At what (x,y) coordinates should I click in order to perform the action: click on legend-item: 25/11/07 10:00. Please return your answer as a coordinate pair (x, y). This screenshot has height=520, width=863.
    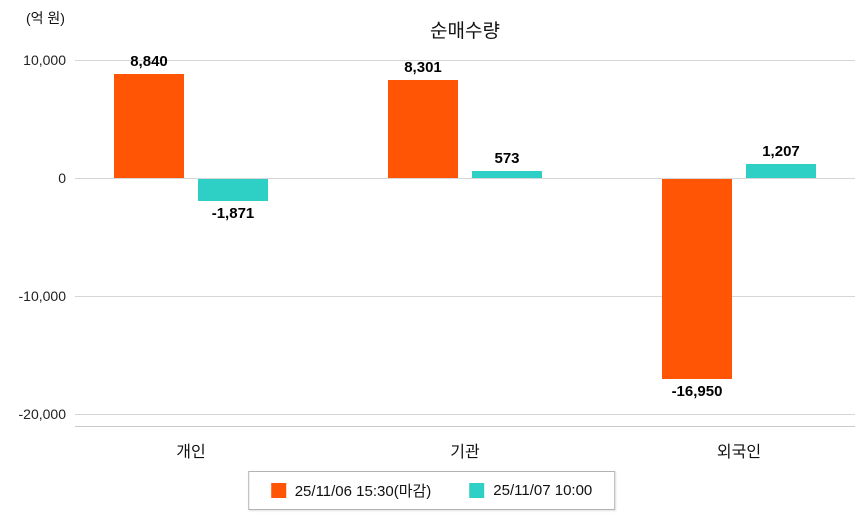
    Looking at the image, I should click on (530, 490).